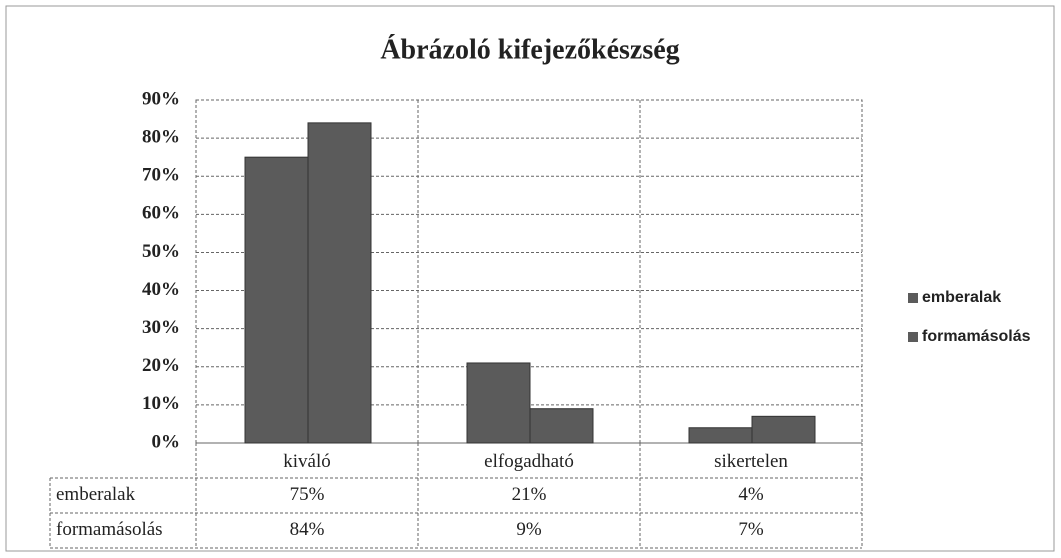  I want to click on table-row-label: emberalak, so click(96, 494).